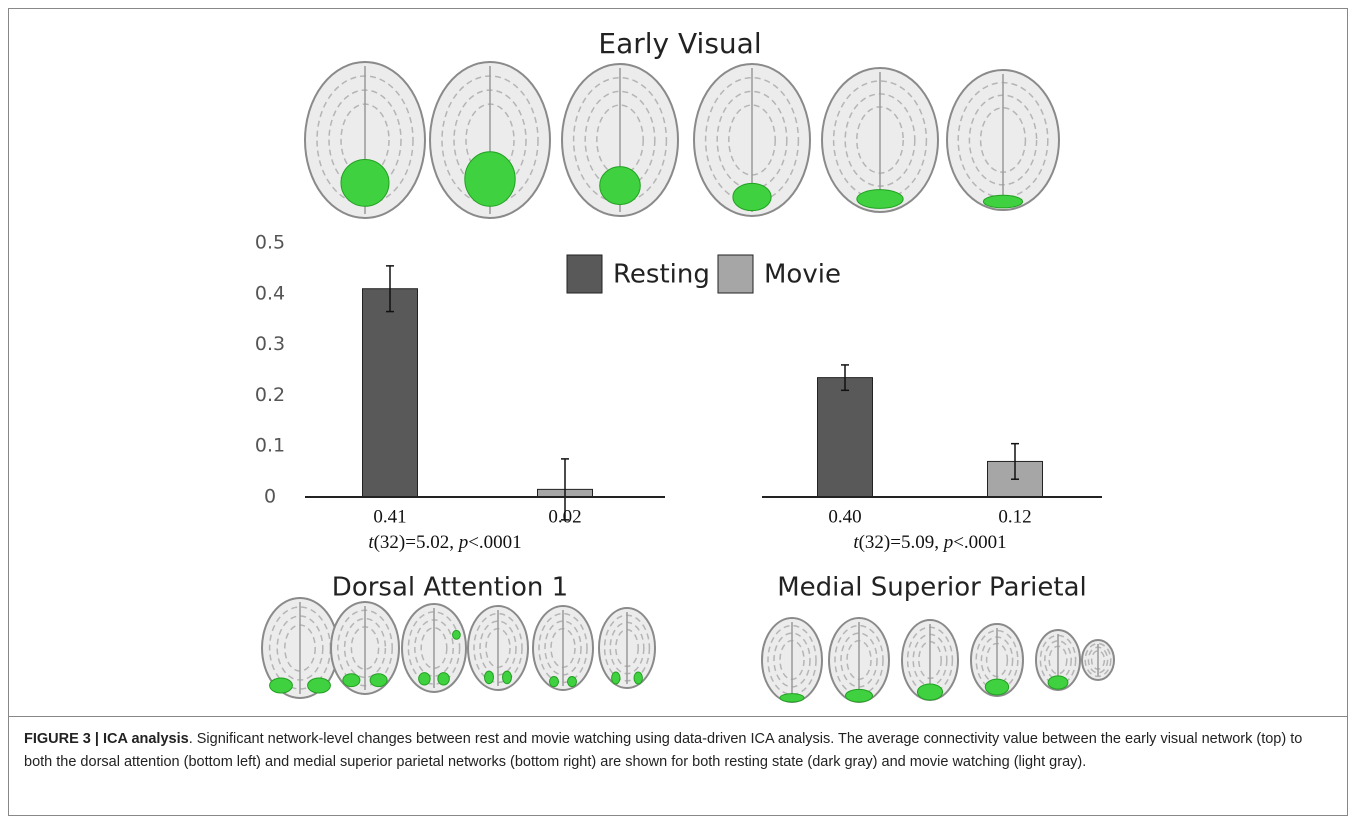  What do you see at coordinates (450, 588) in the screenshot?
I see `network-title: Dorsal Attention 1` at bounding box center [450, 588].